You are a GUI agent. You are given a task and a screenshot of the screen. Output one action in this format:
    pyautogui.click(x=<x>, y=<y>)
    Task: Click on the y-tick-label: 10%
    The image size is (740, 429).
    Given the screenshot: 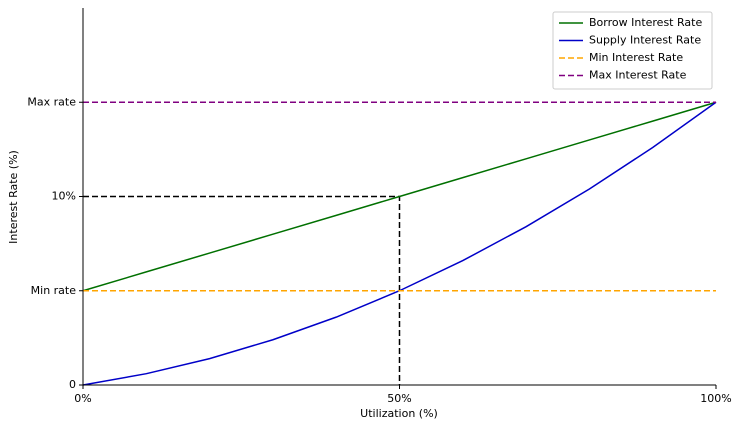 What is the action you would take?
    pyautogui.click(x=64, y=196)
    